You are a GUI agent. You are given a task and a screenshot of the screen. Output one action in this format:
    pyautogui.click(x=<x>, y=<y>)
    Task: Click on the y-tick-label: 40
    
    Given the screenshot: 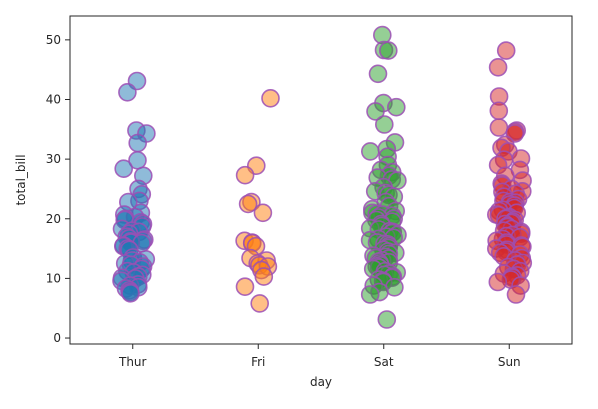 What is the action you would take?
    pyautogui.click(x=53, y=99)
    